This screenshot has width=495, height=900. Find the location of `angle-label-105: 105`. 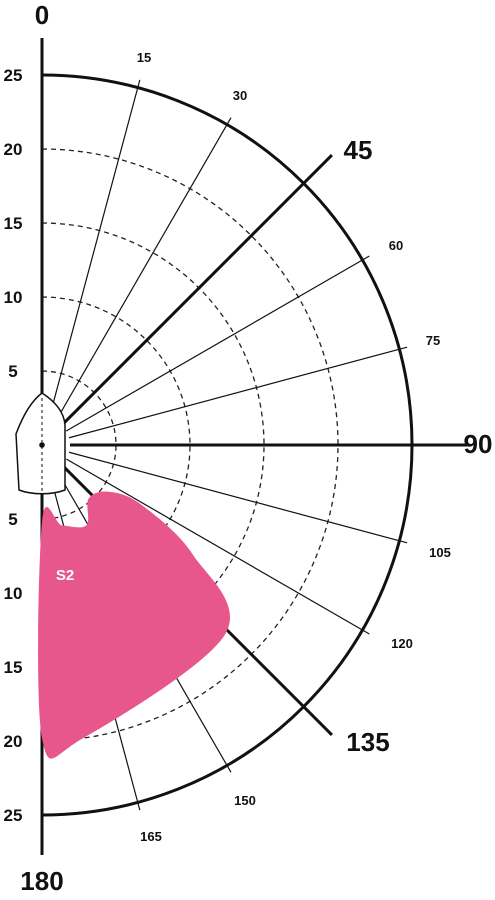

angle-label-105: 105 is located at coordinates (440, 552).